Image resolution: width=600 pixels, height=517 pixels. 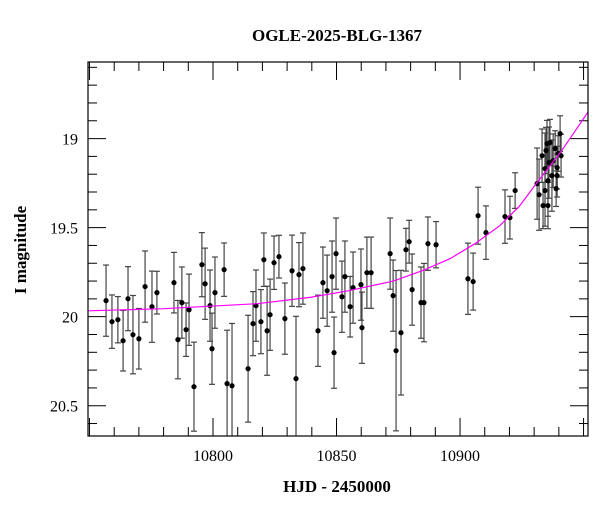 I want to click on y-axis-label: I magnitude, so click(x=20, y=249).